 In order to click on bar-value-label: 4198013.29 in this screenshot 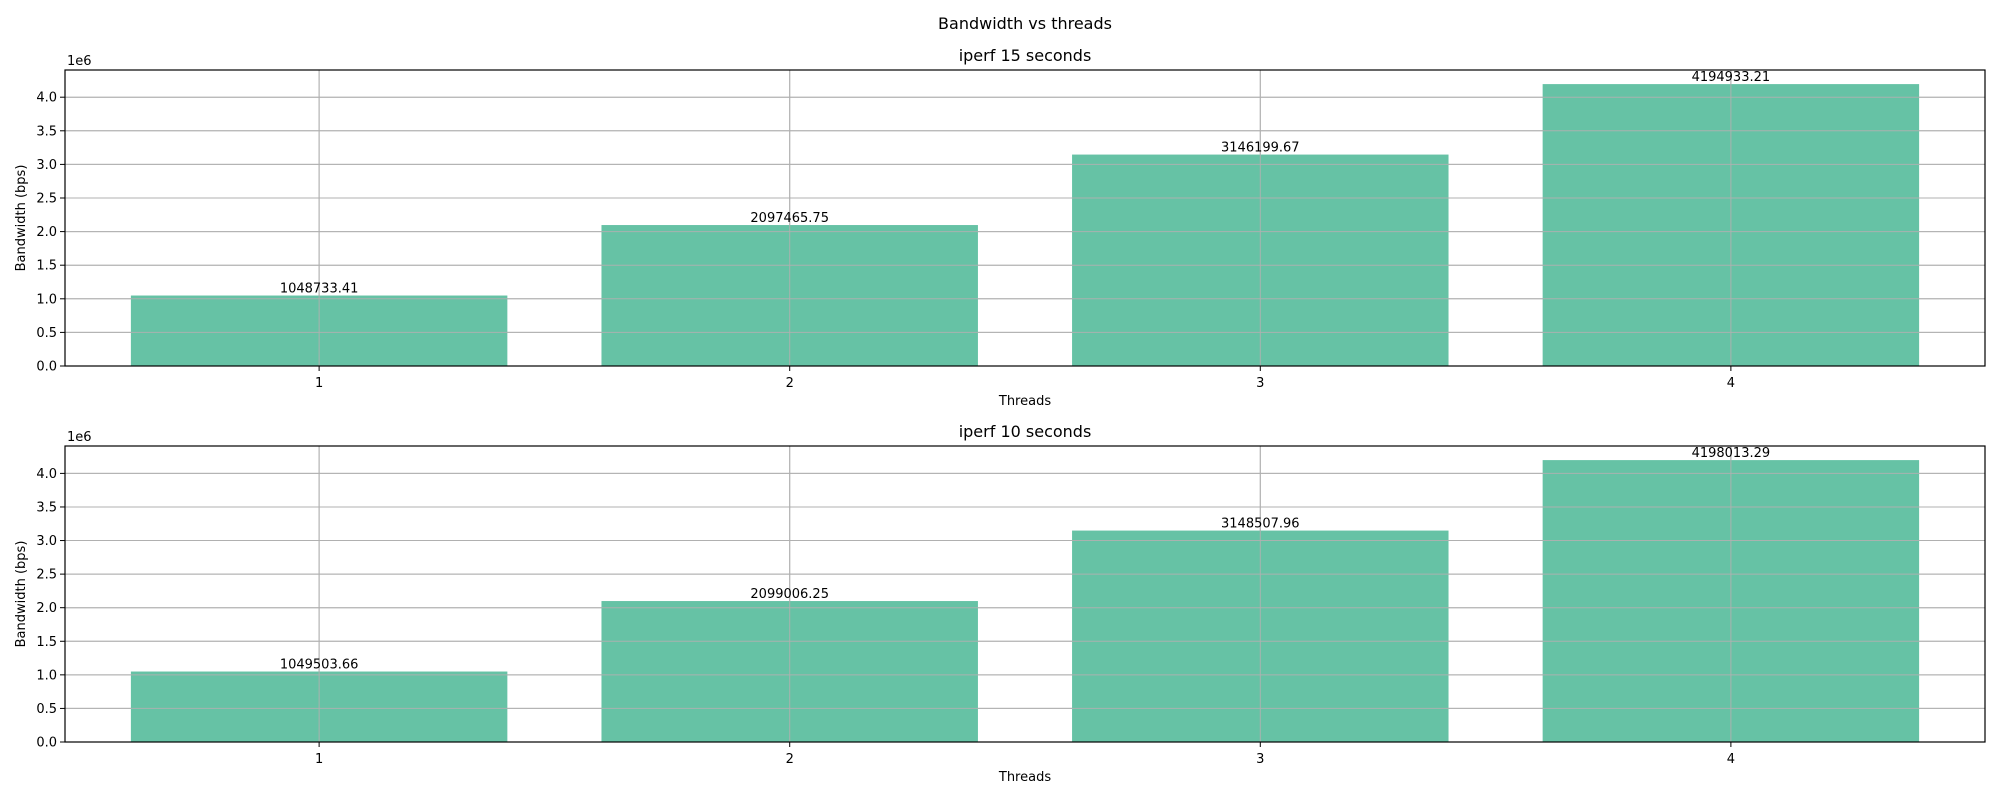, I will do `click(1731, 453)`.